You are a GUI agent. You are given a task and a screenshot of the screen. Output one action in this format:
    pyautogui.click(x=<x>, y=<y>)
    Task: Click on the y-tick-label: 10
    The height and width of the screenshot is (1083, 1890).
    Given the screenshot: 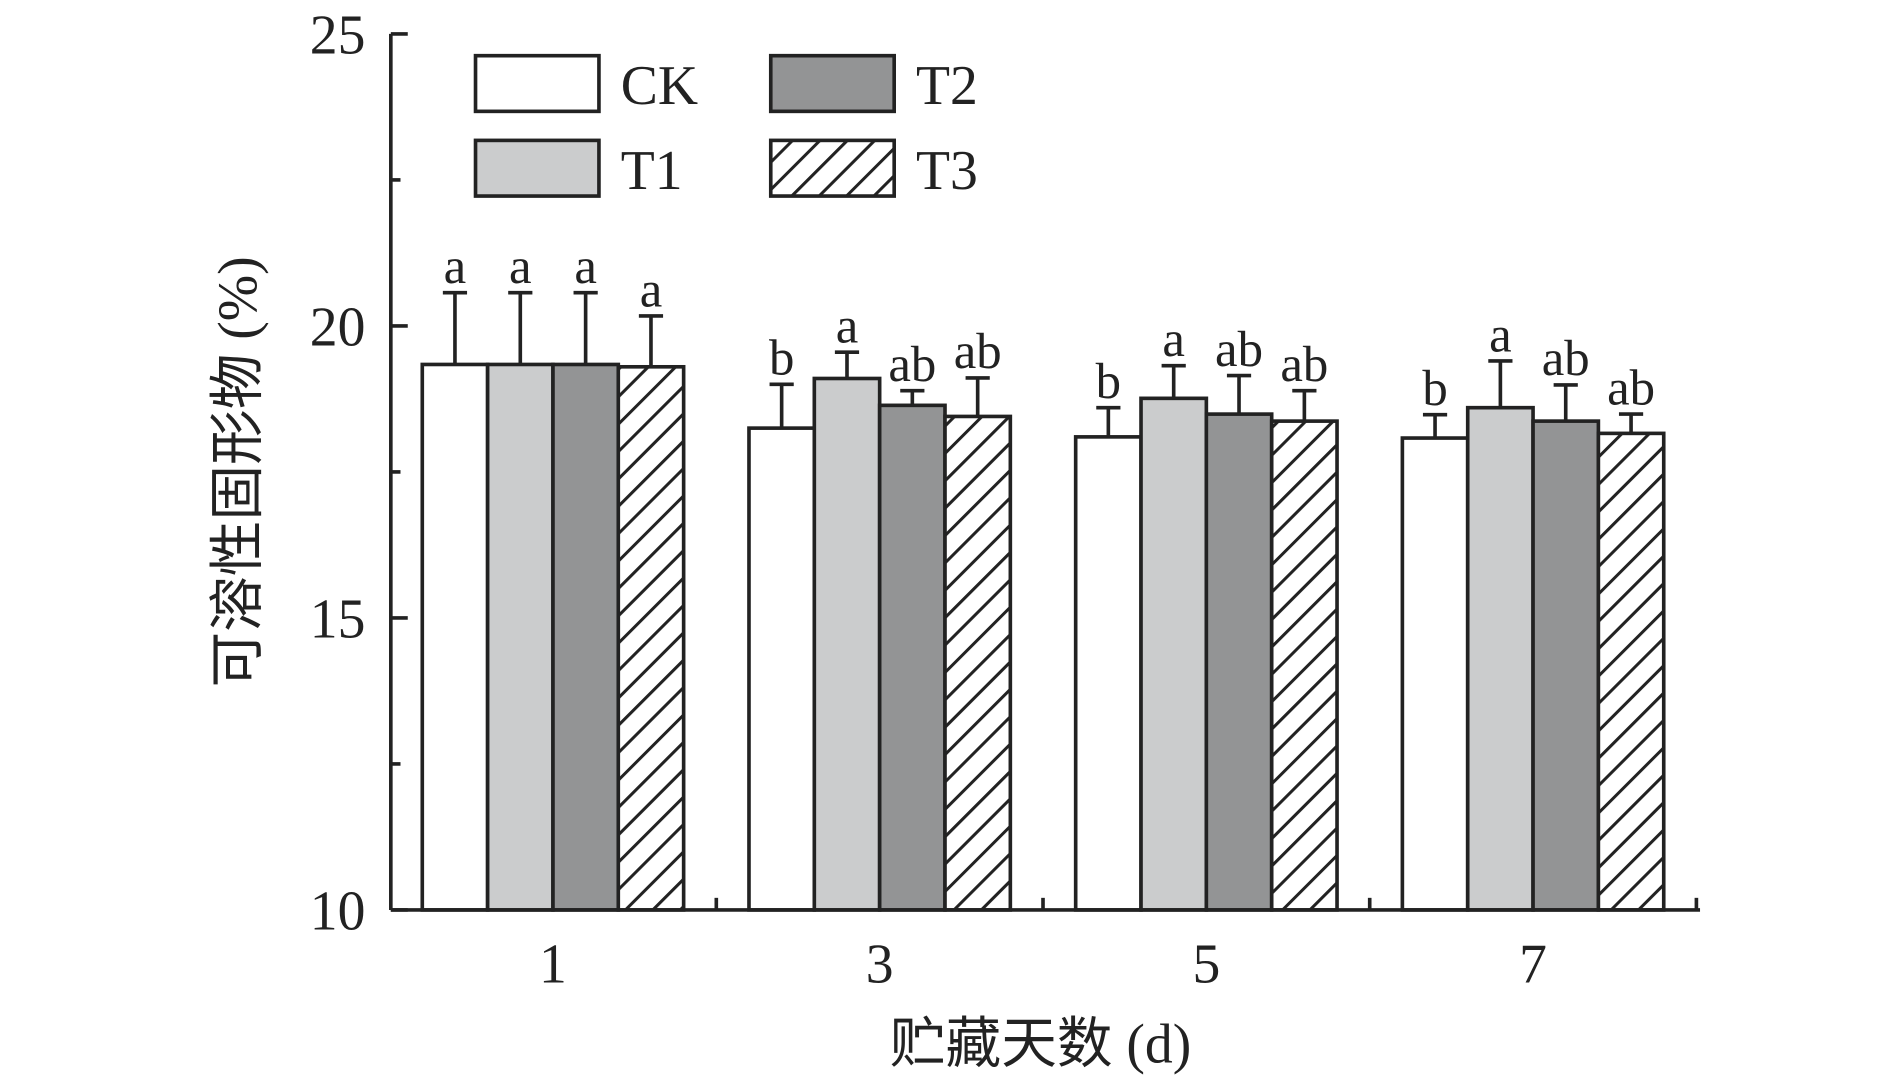 What is the action you would take?
    pyautogui.click(x=338, y=911)
    